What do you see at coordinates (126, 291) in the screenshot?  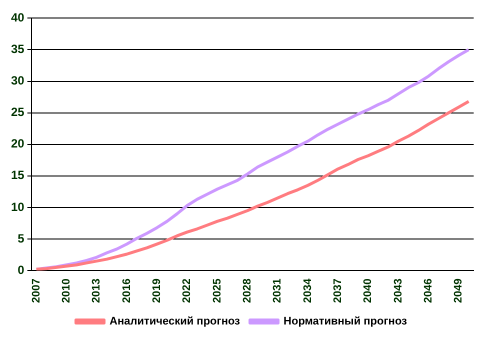 I see `x-tick-label: 2016` at bounding box center [126, 291].